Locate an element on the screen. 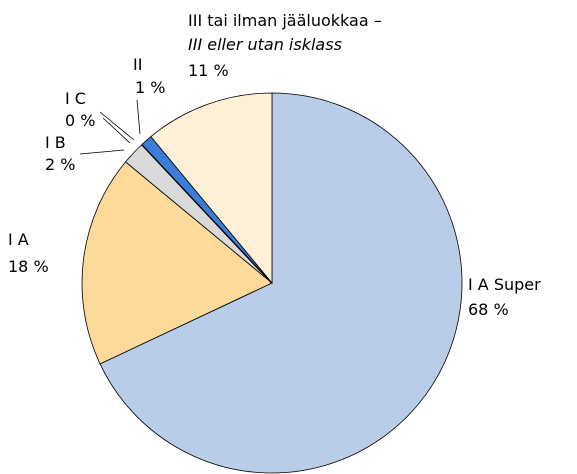 The height and width of the screenshot is (474, 577). value-label: 1 % is located at coordinates (150, 87).